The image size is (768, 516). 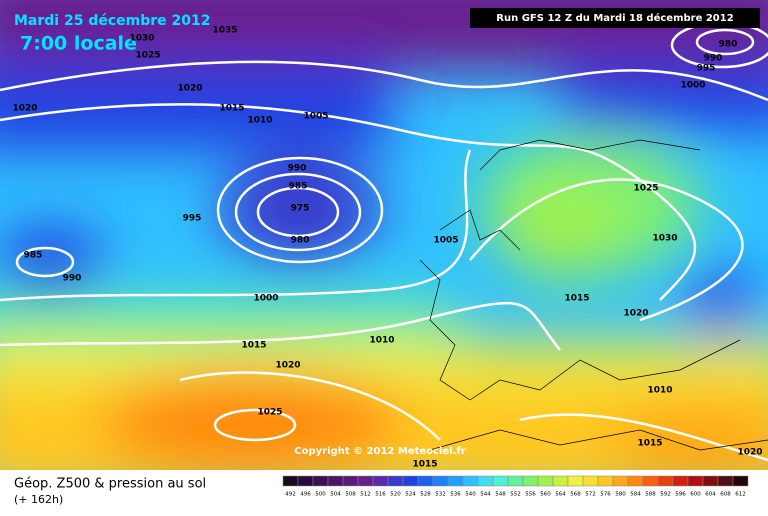 What do you see at coordinates (380, 495) in the screenshot?
I see `colorbar-label: 516` at bounding box center [380, 495].